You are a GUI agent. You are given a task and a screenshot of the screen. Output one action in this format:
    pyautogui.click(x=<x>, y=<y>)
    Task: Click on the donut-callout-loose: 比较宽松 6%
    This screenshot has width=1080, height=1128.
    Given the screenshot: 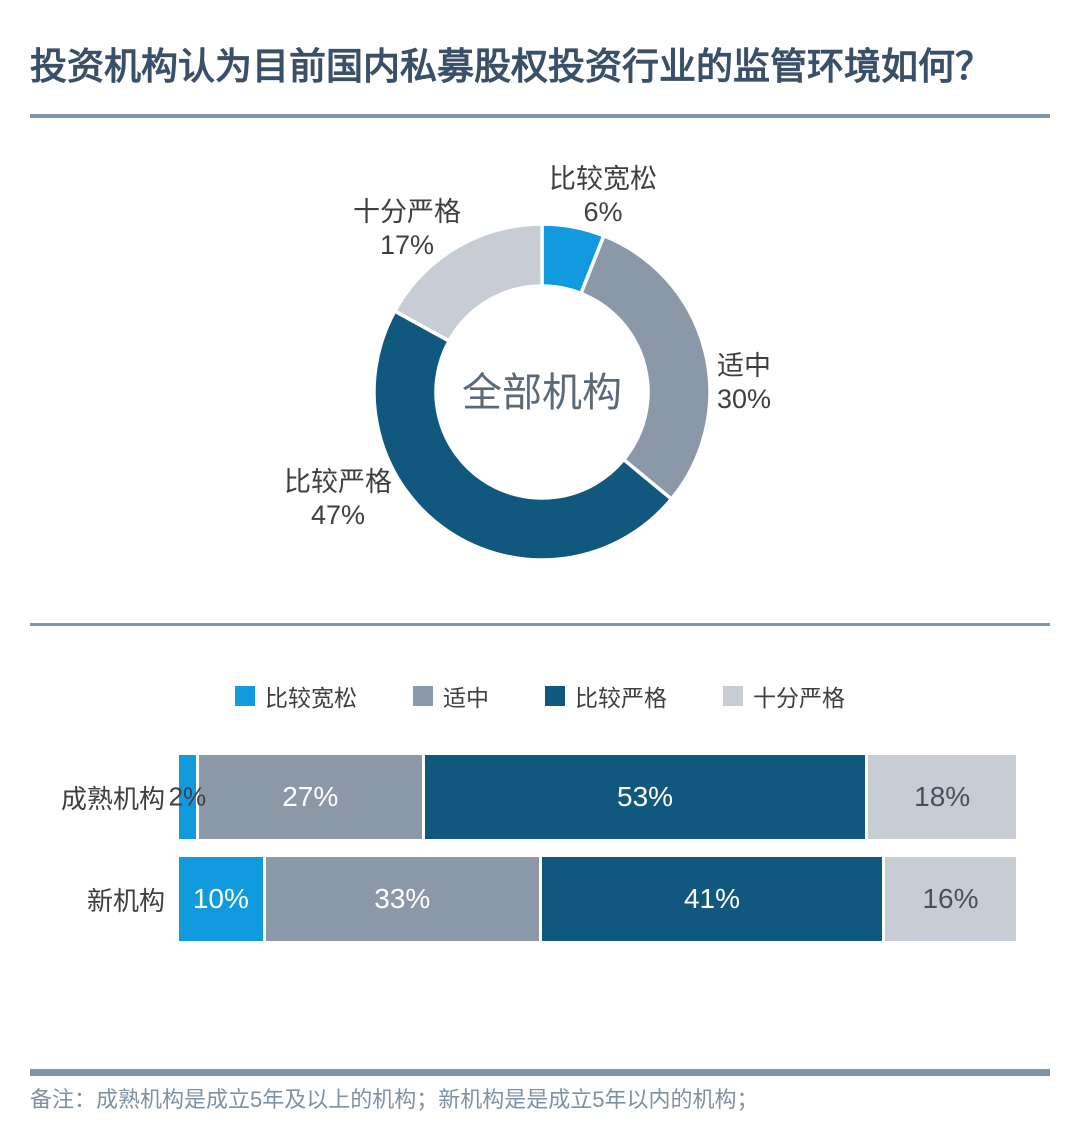 What is the action you would take?
    pyautogui.click(x=603, y=196)
    